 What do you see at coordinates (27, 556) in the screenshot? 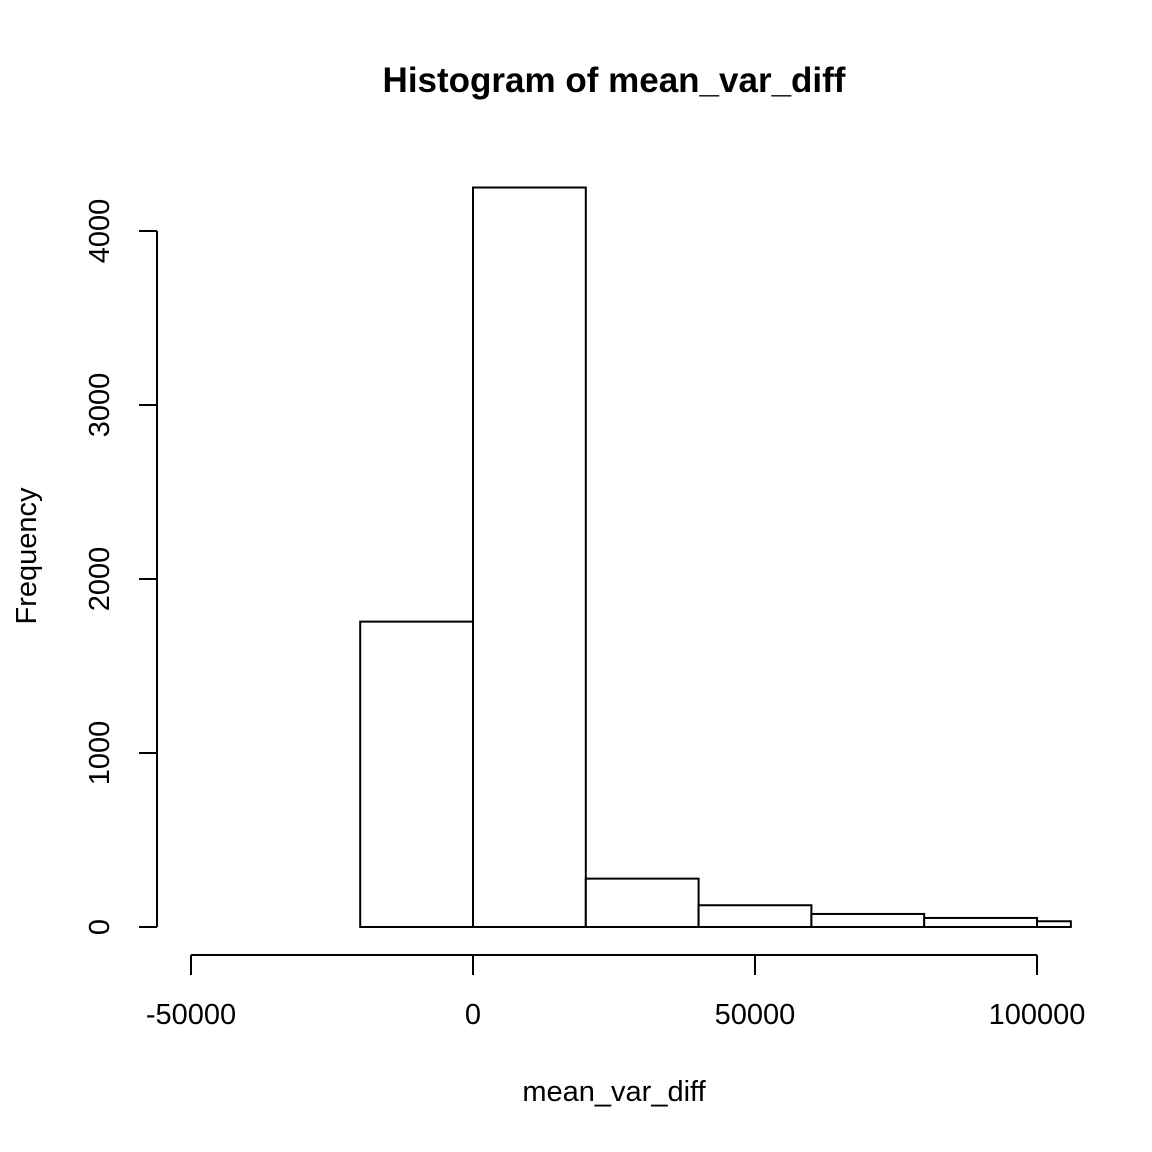
I see `y-axis-title: Frequency` at bounding box center [27, 556].